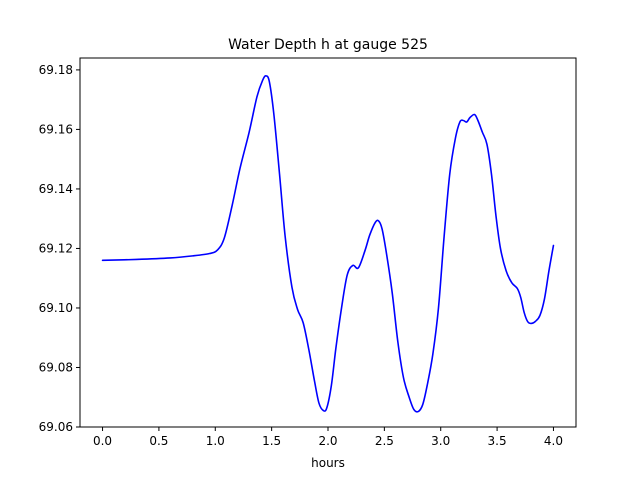  What do you see at coordinates (215, 441) in the screenshot?
I see `x-tick-label: 1.0` at bounding box center [215, 441].